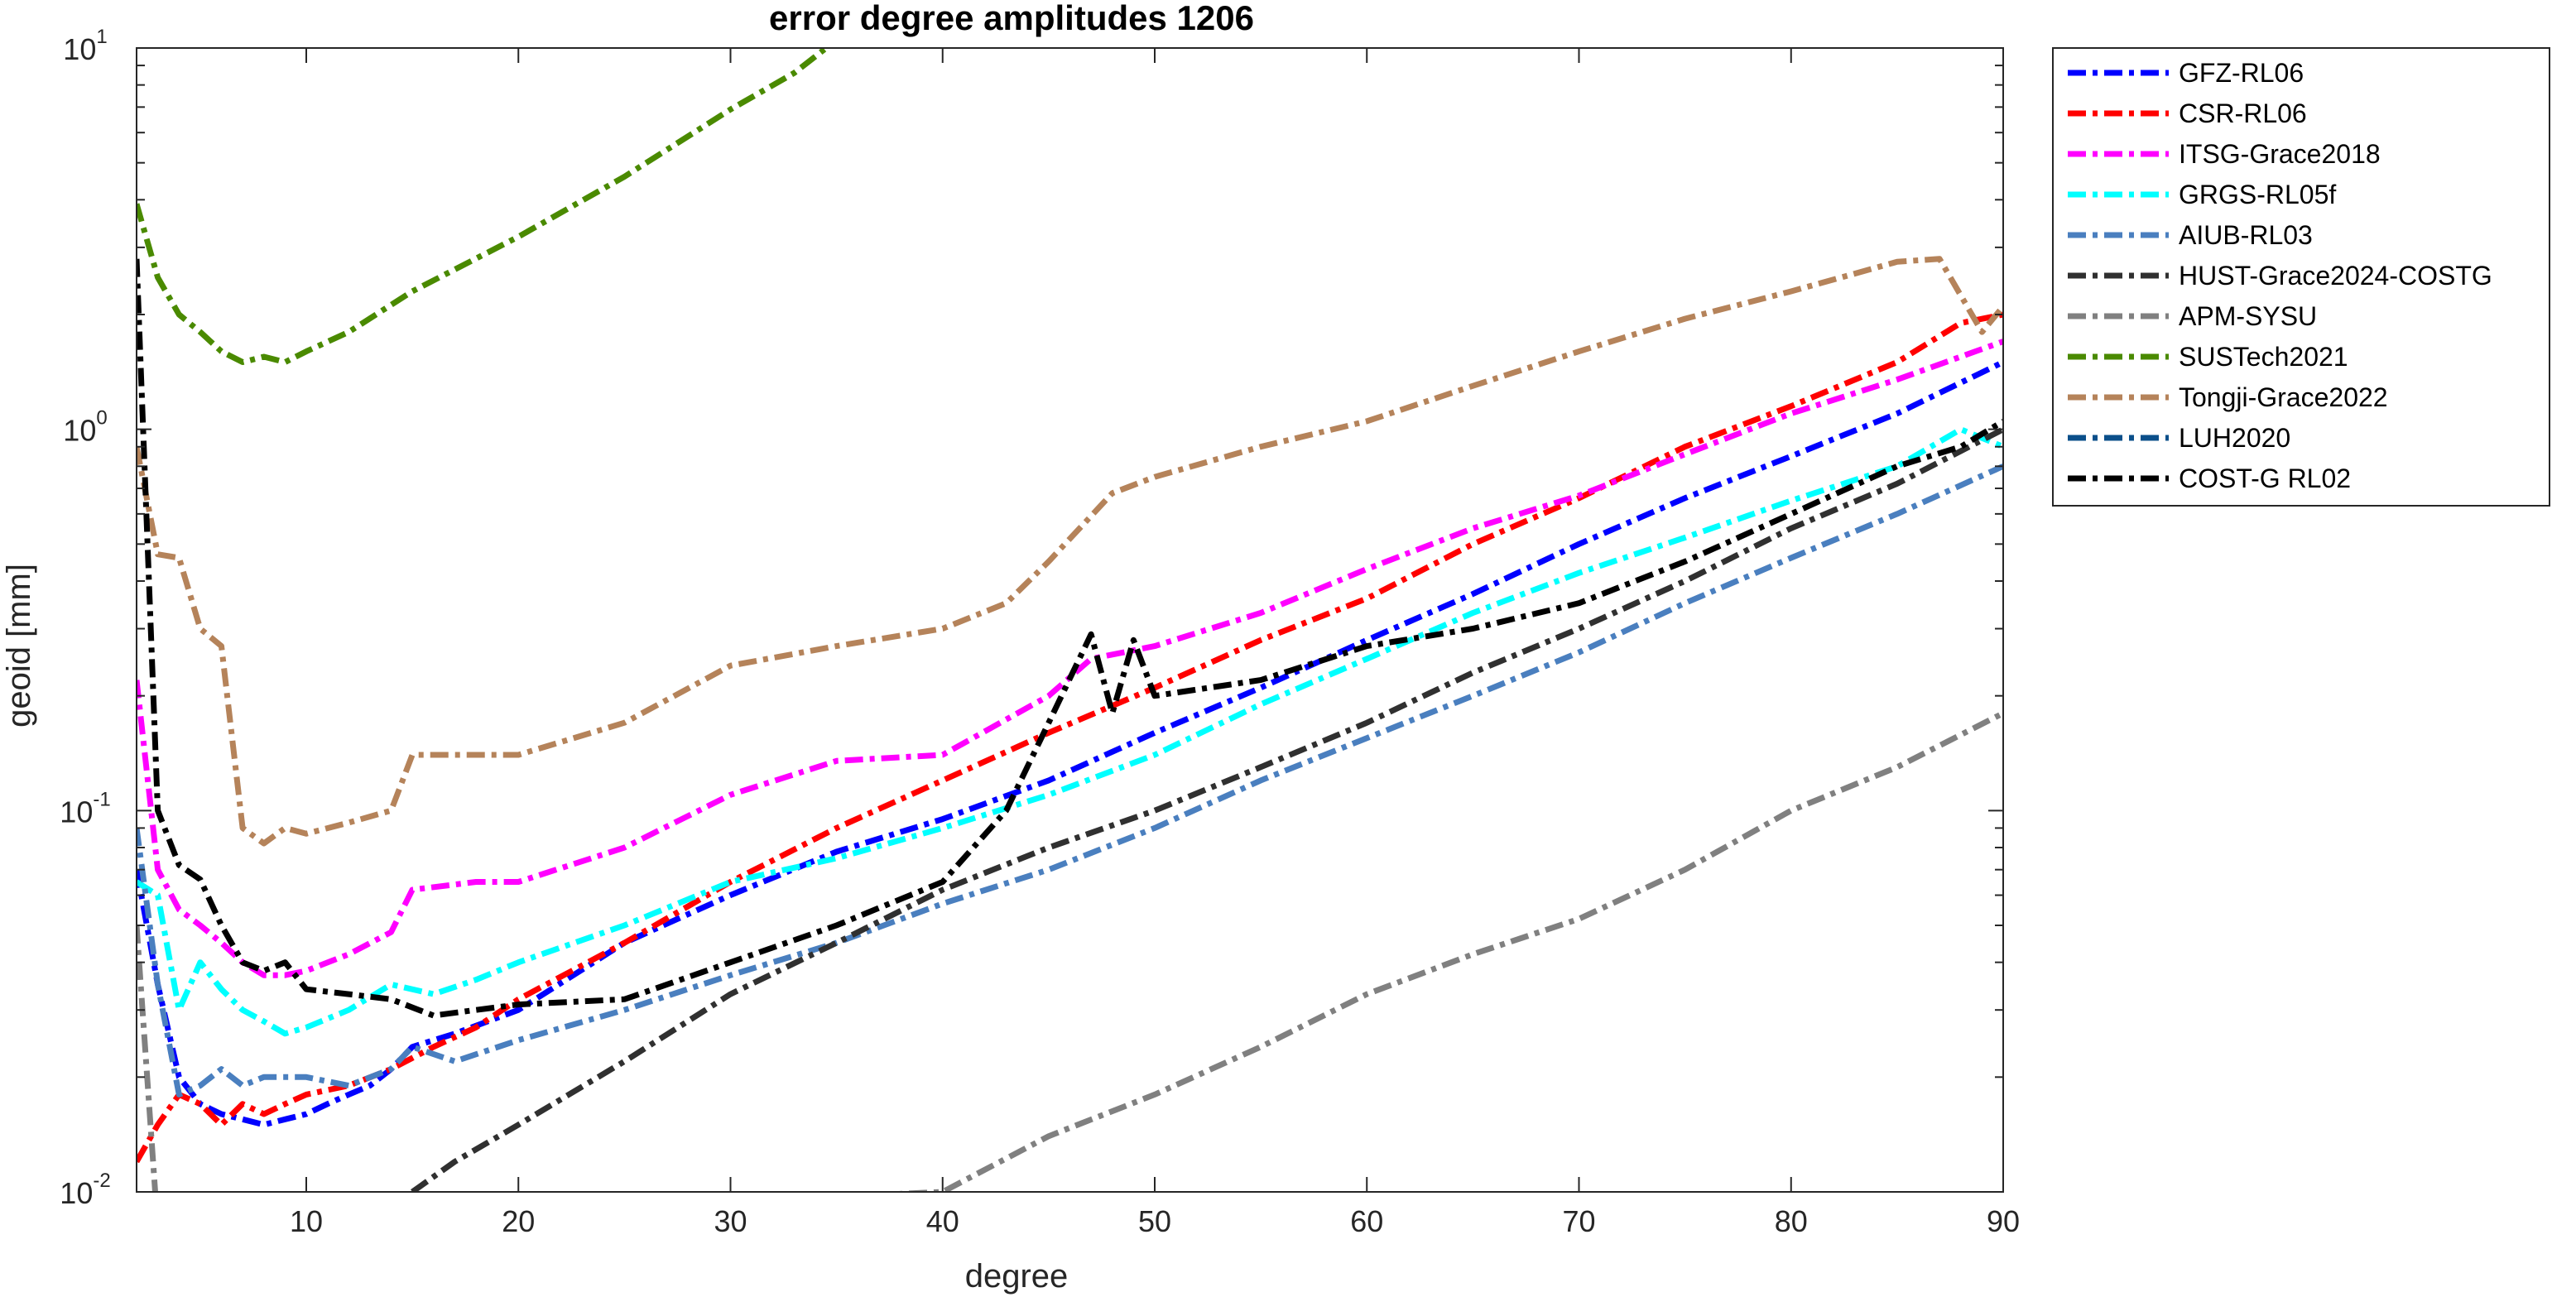 The height and width of the screenshot is (1297, 2576). Describe the element at coordinates (2283, 397) in the screenshot. I see `legend-label-tongji-grace2022: Tongji-Grace2022` at that location.